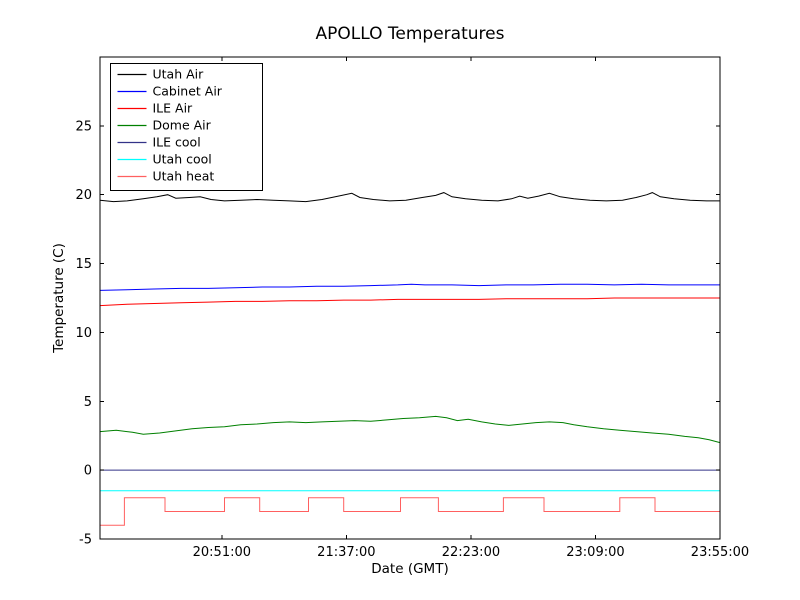 This screenshot has width=800, height=600. What do you see at coordinates (182, 159) in the screenshot?
I see `legend-label-utah-cool: Utah cool` at bounding box center [182, 159].